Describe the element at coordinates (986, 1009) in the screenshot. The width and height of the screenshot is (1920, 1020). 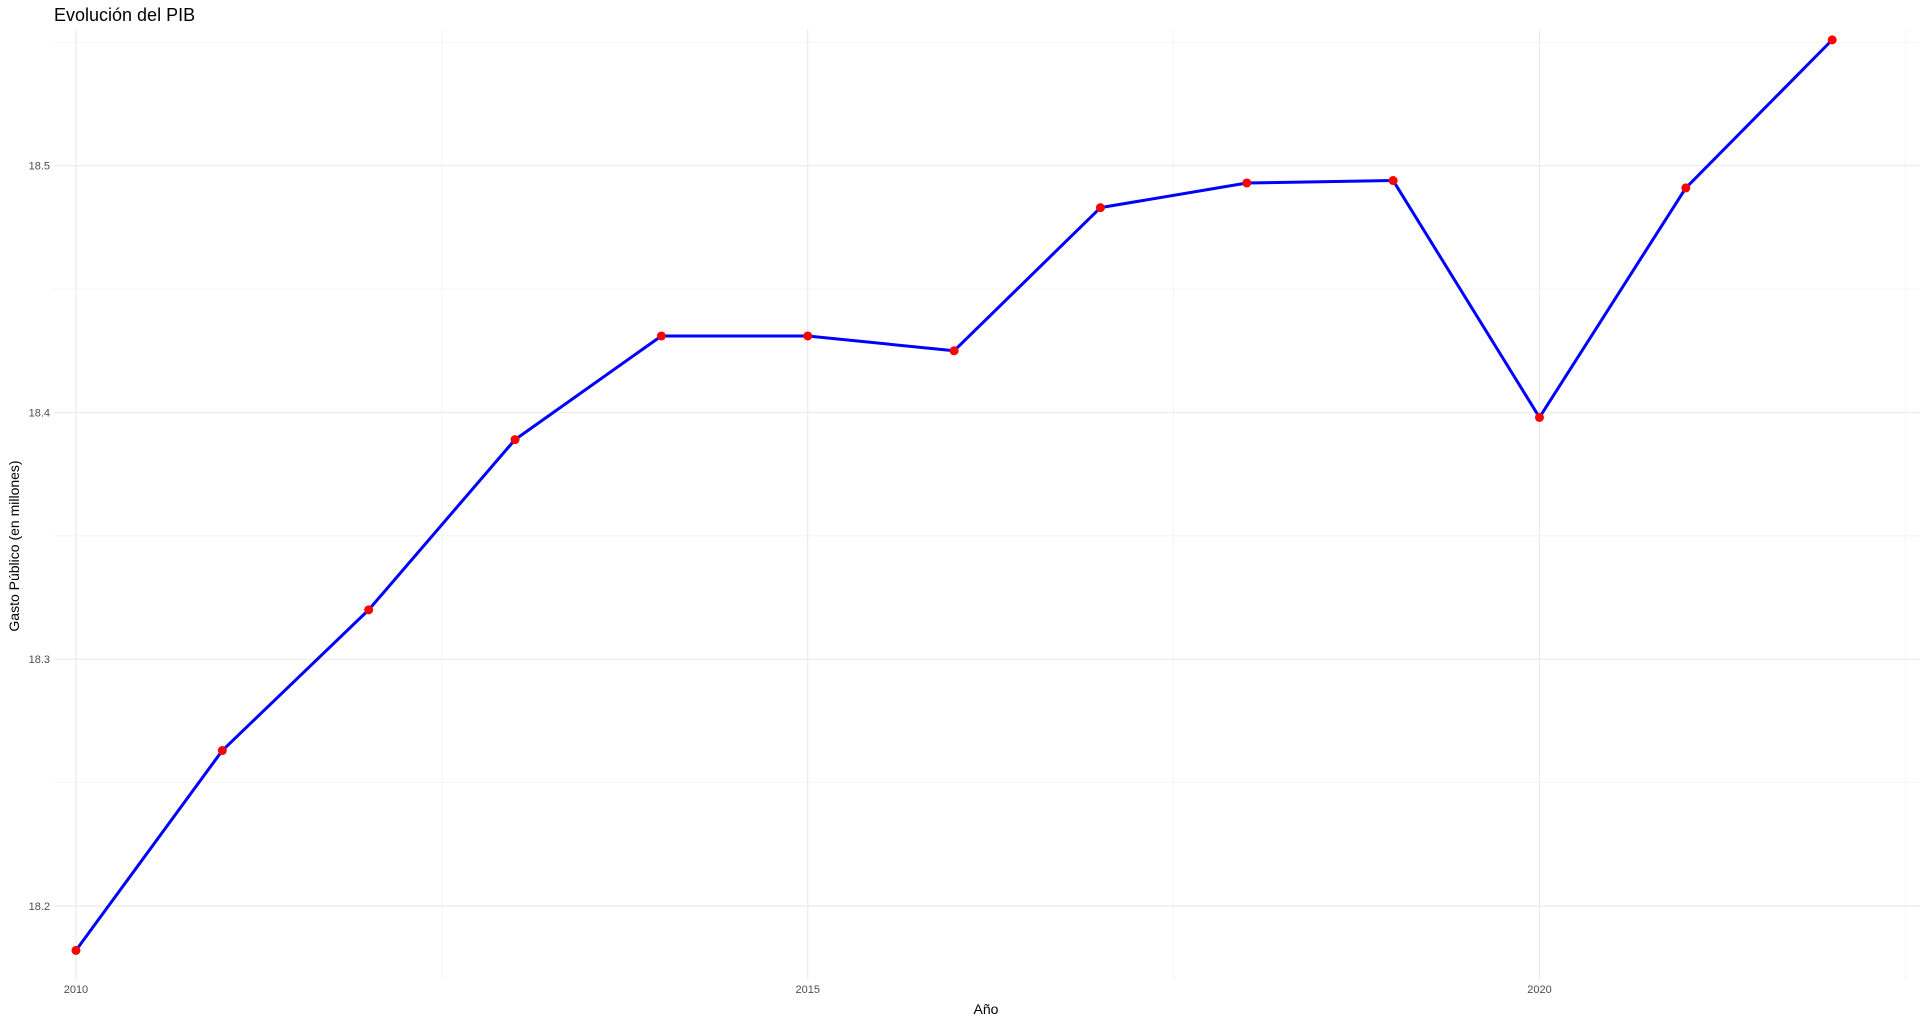
I see `x-axis-title: Año` at that location.